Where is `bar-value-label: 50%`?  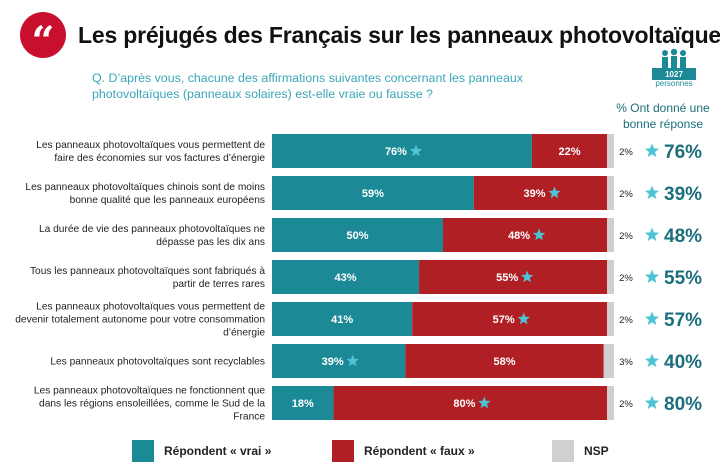 bar-value-label: 50% is located at coordinates (357, 236).